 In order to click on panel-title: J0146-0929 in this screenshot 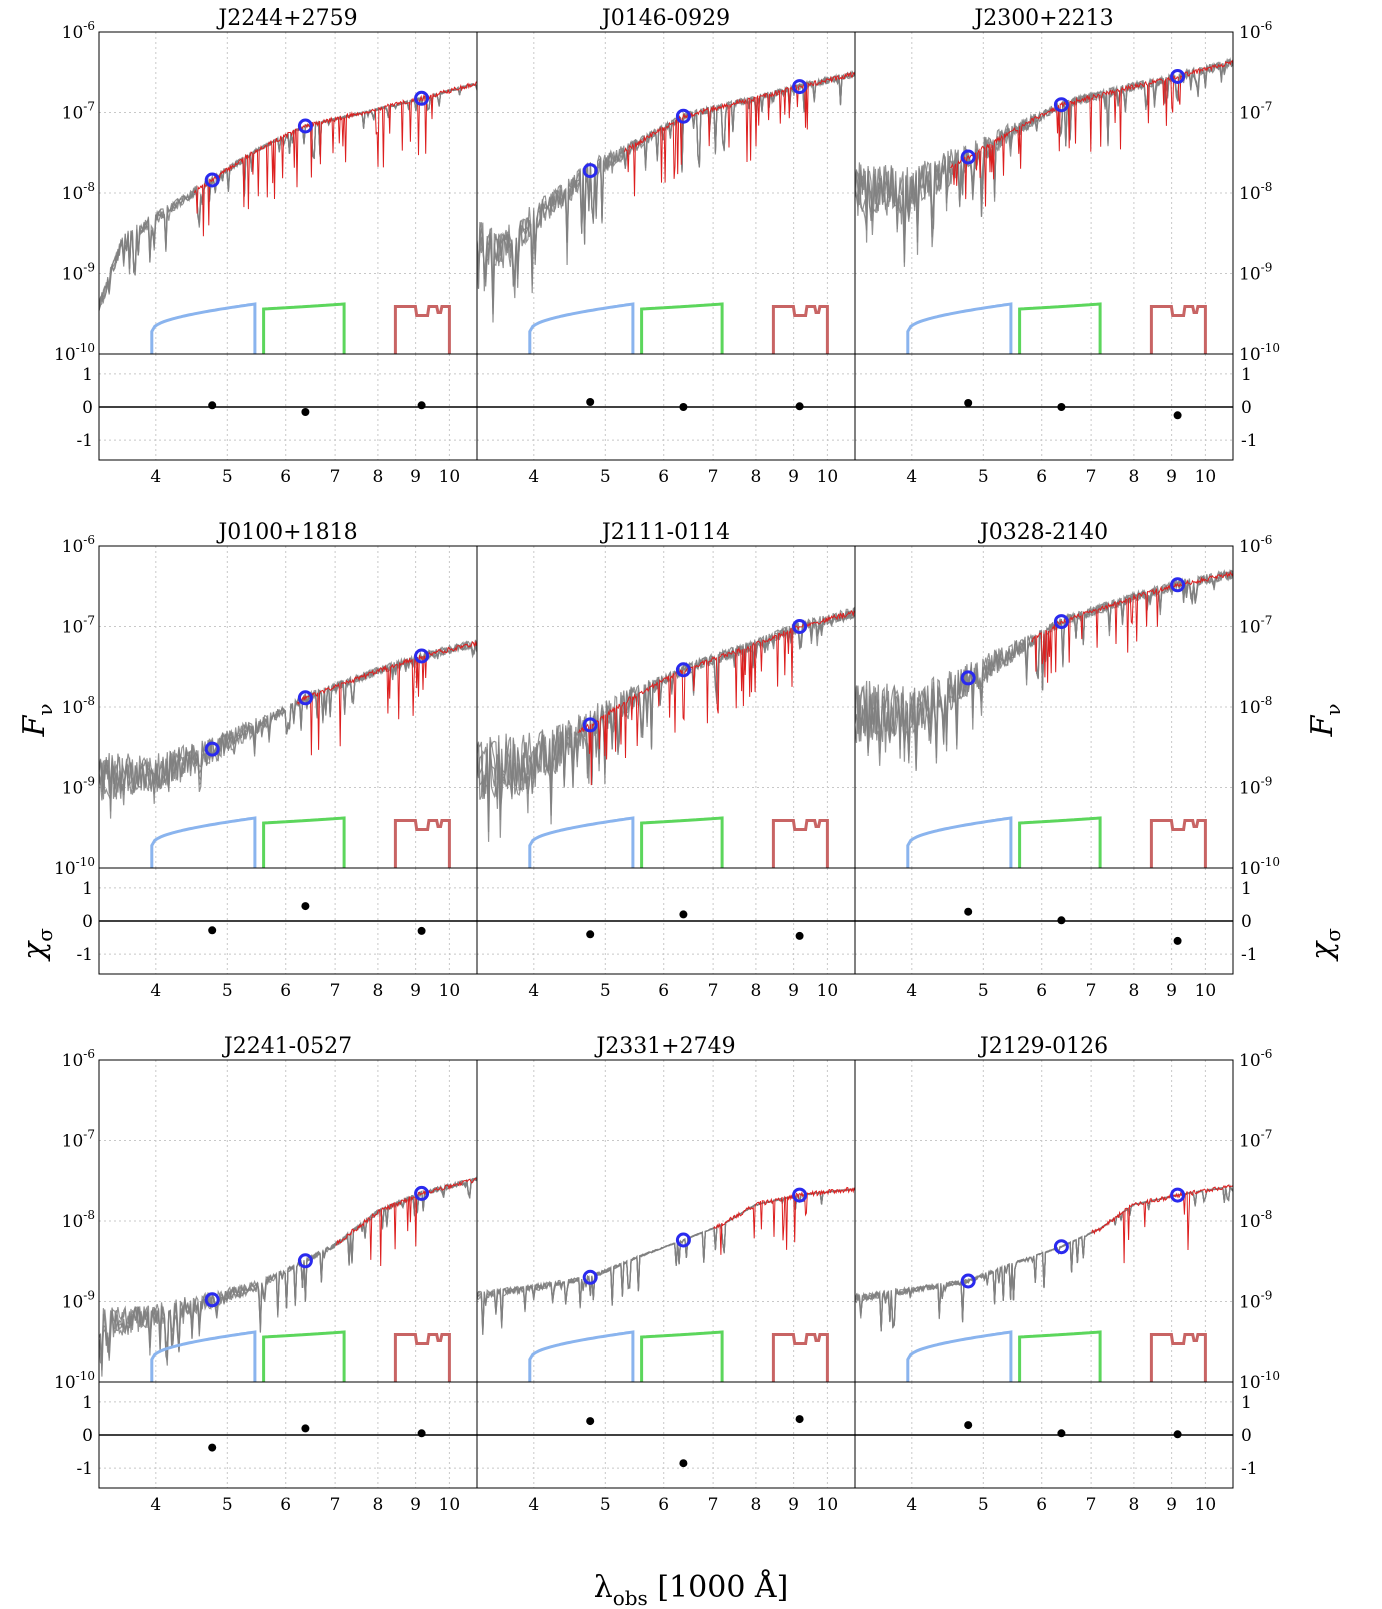, I will do `click(665, 18)`.